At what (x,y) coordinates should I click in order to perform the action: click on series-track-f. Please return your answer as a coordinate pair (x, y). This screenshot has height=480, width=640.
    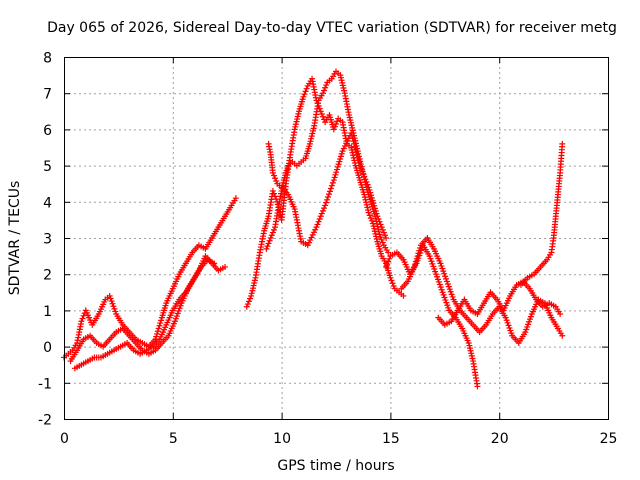
    Looking at the image, I should click on (327, 189).